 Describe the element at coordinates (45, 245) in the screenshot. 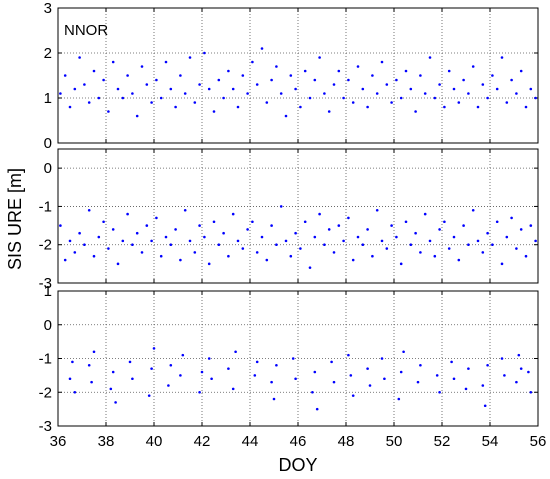

I see `y-tick-label: -2` at that location.